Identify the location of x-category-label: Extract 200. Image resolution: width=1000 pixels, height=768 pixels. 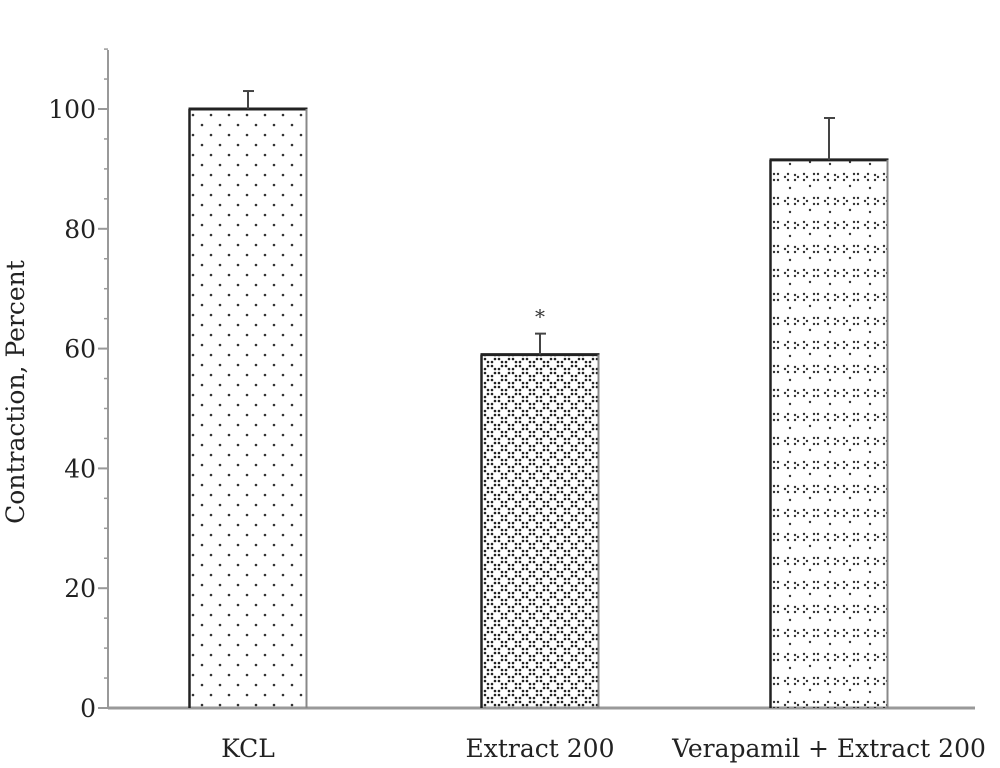
(540, 748).